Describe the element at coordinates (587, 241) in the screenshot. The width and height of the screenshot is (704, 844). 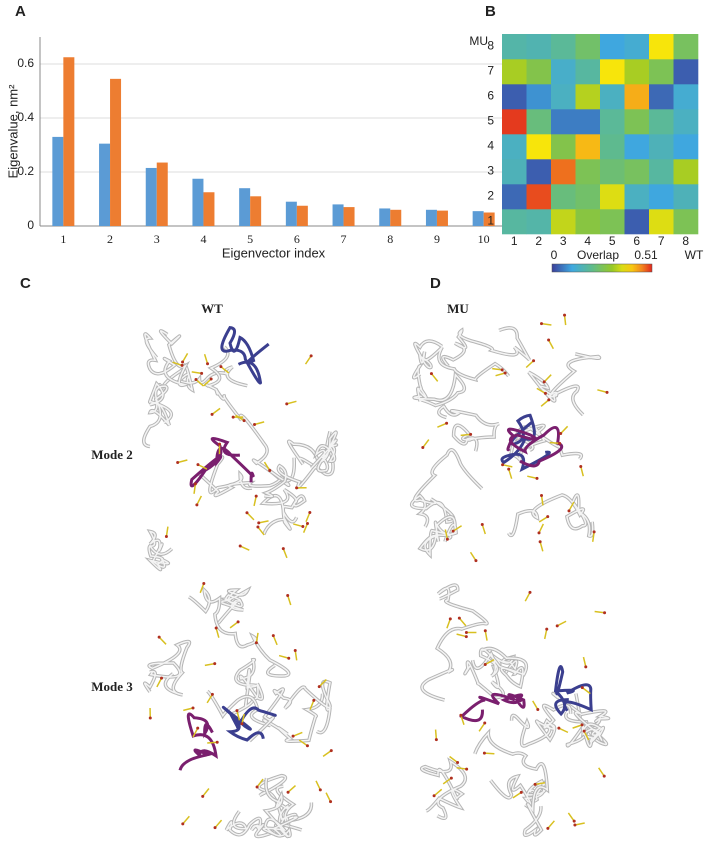
I see `x-tick-label: 4` at that location.